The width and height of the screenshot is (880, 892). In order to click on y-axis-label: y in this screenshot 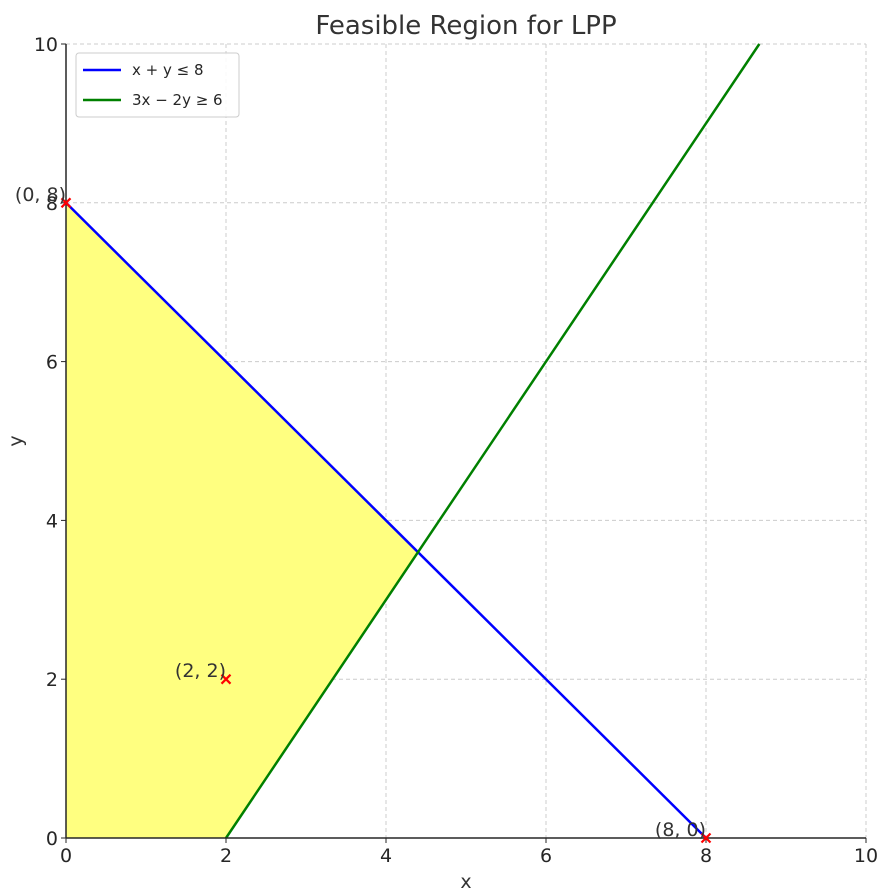, I will do `click(16, 440)`.